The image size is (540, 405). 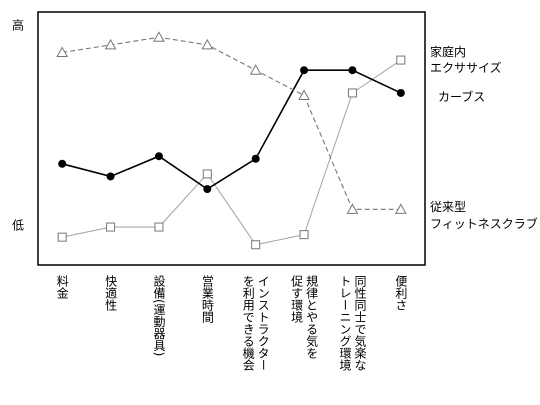 I want to click on x-tick-label: 便利さ, so click(x=401, y=293).